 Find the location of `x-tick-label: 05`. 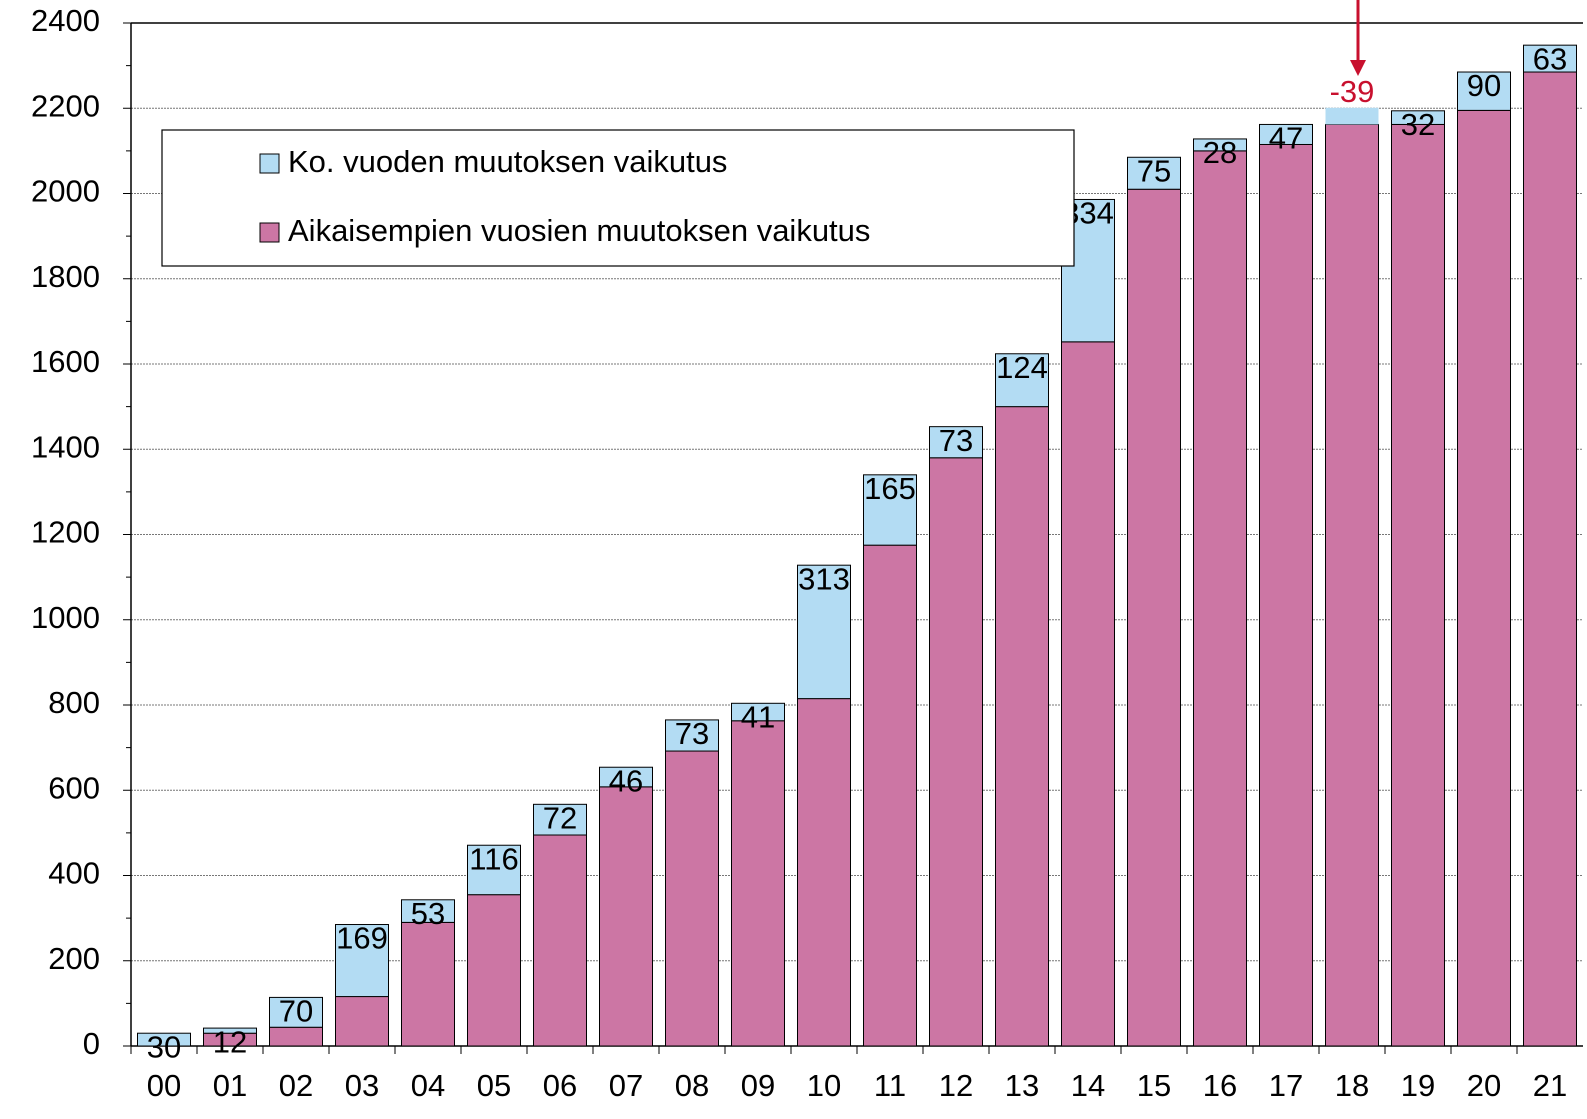

x-tick-label: 05 is located at coordinates (494, 1085).